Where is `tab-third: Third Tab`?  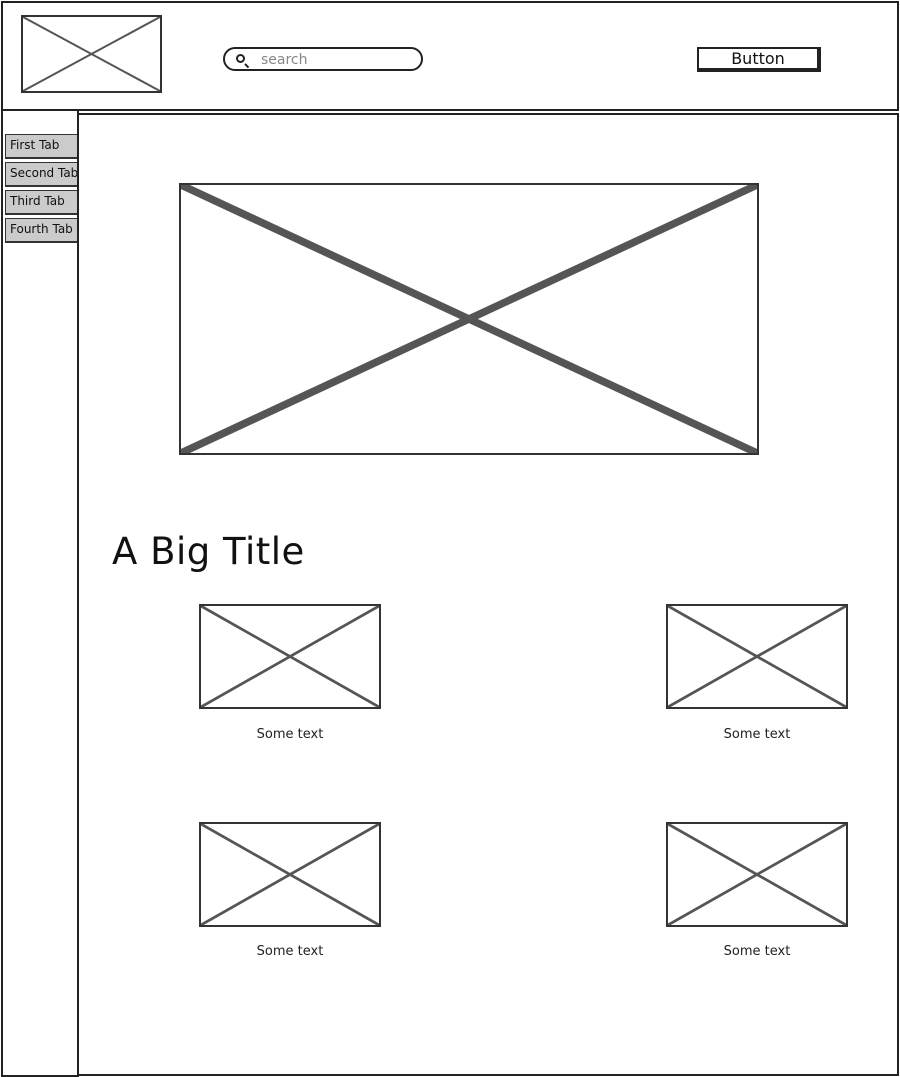
tab-third: Third Tab is located at coordinates (42, 202).